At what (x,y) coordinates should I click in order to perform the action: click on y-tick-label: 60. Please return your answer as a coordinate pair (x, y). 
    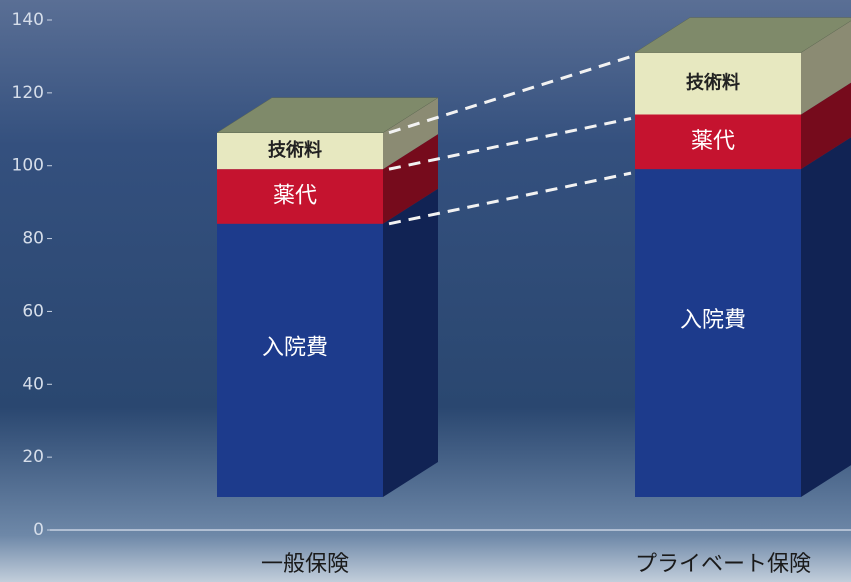
    Looking at the image, I should click on (33, 311).